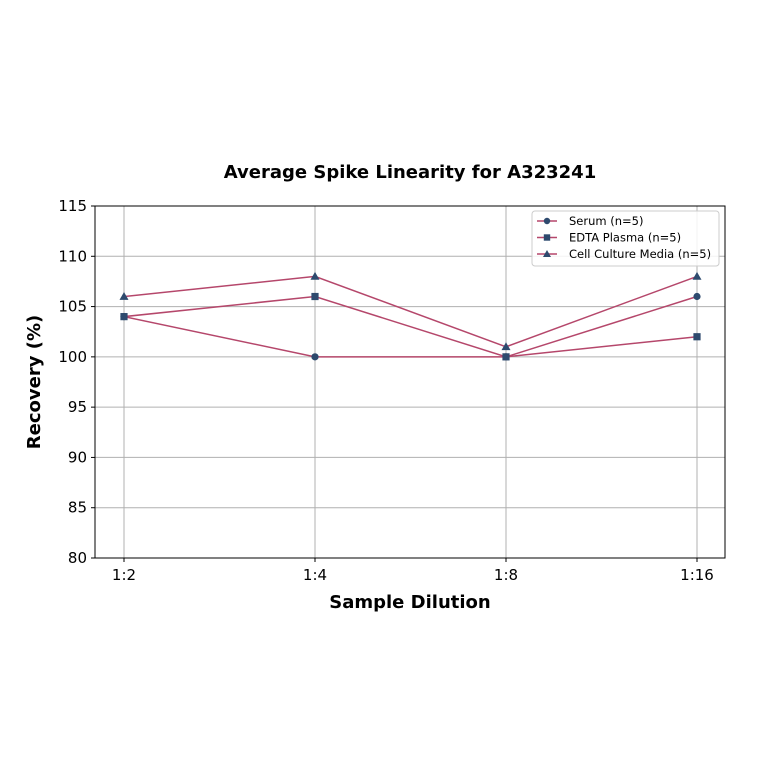 This screenshot has width=764, height=764. Describe the element at coordinates (77, 407) in the screenshot. I see `y-tick-label: 95` at that location.